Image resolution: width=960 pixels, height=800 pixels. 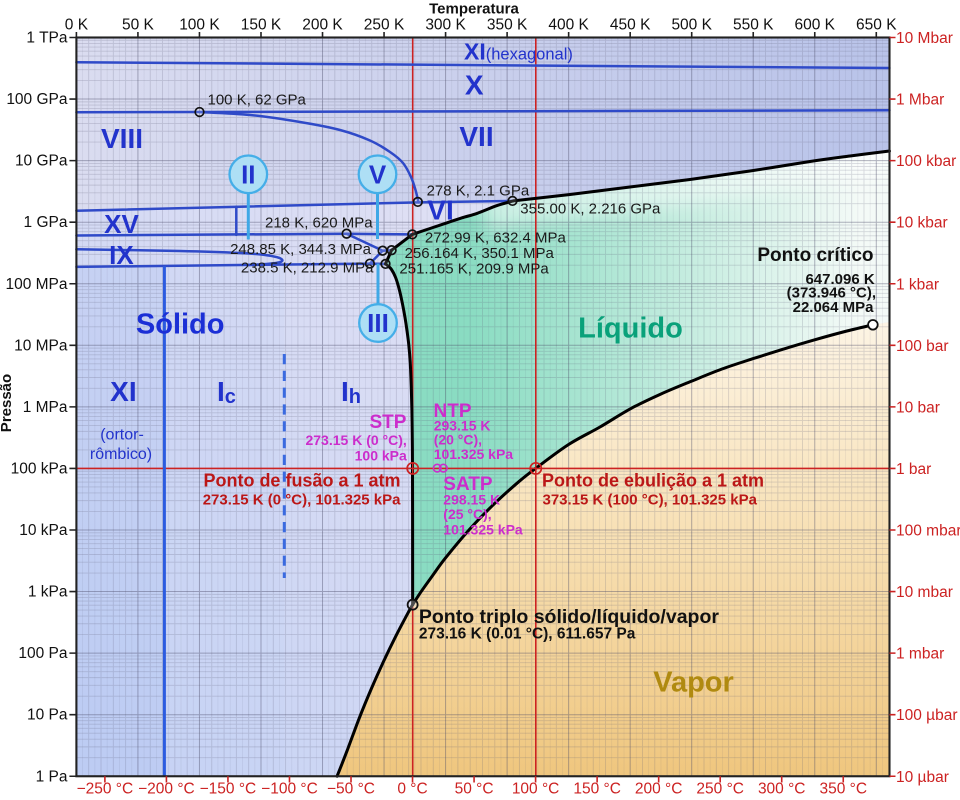 I want to click on svg-text: 10 kPa, so click(x=43, y=530).